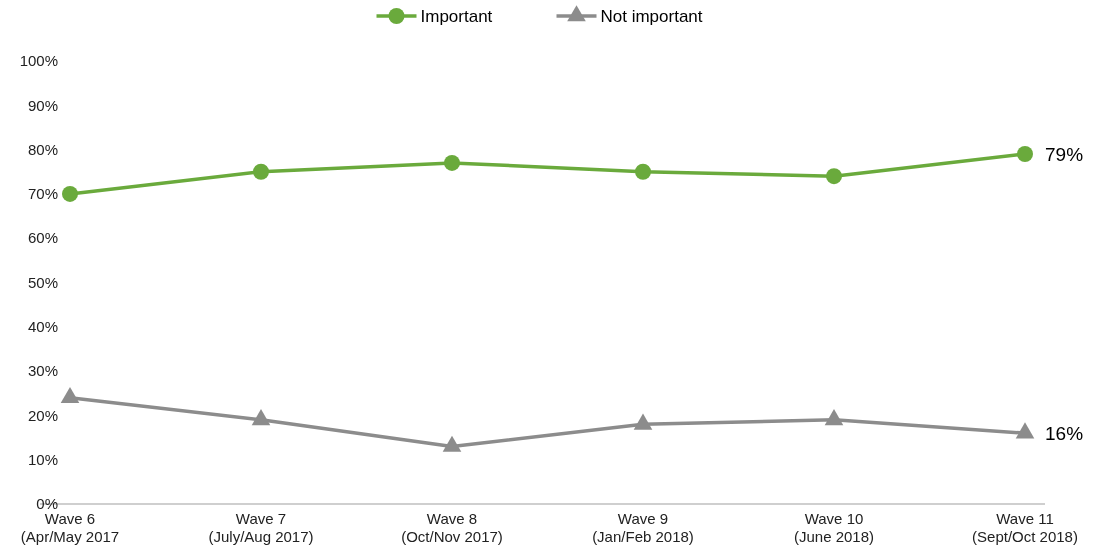 This screenshot has height=558, width=1093. What do you see at coordinates (1064, 154) in the screenshot?
I see `data-label: 79%` at bounding box center [1064, 154].